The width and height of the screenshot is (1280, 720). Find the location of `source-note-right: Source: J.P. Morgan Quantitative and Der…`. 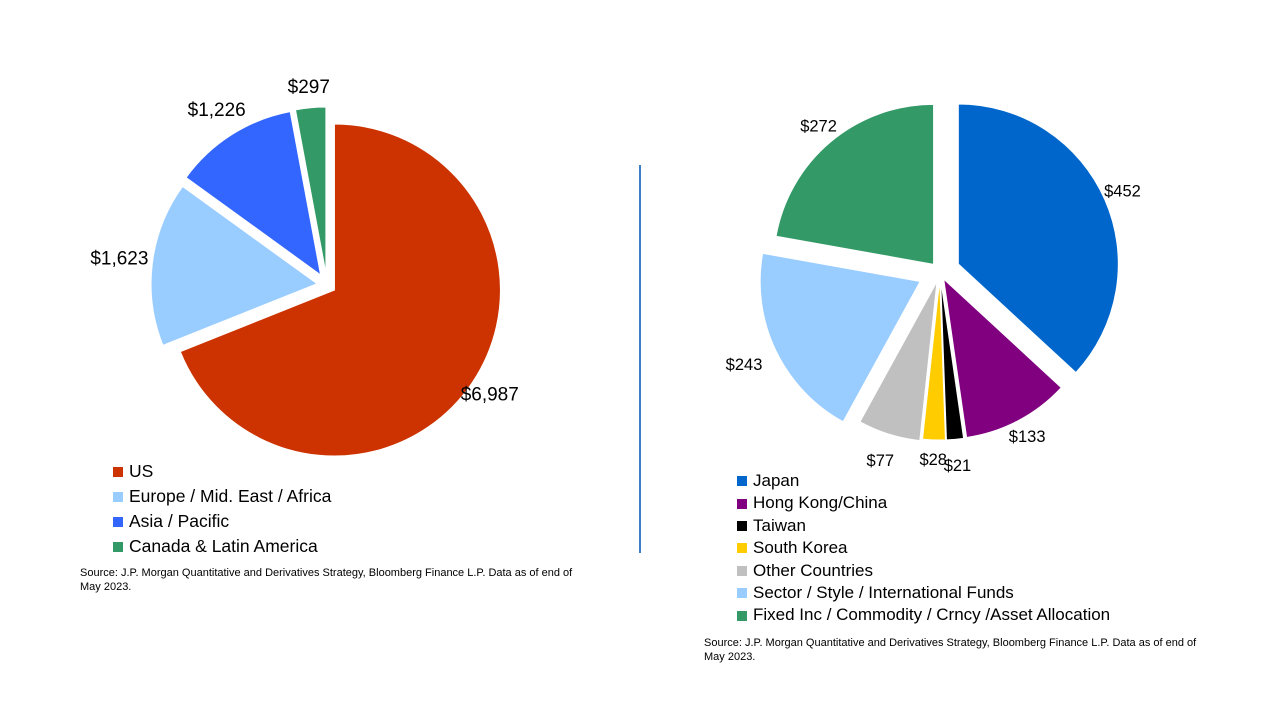

source-note-right: Source: J.P. Morgan Quantitative and Der… is located at coordinates (950, 650).